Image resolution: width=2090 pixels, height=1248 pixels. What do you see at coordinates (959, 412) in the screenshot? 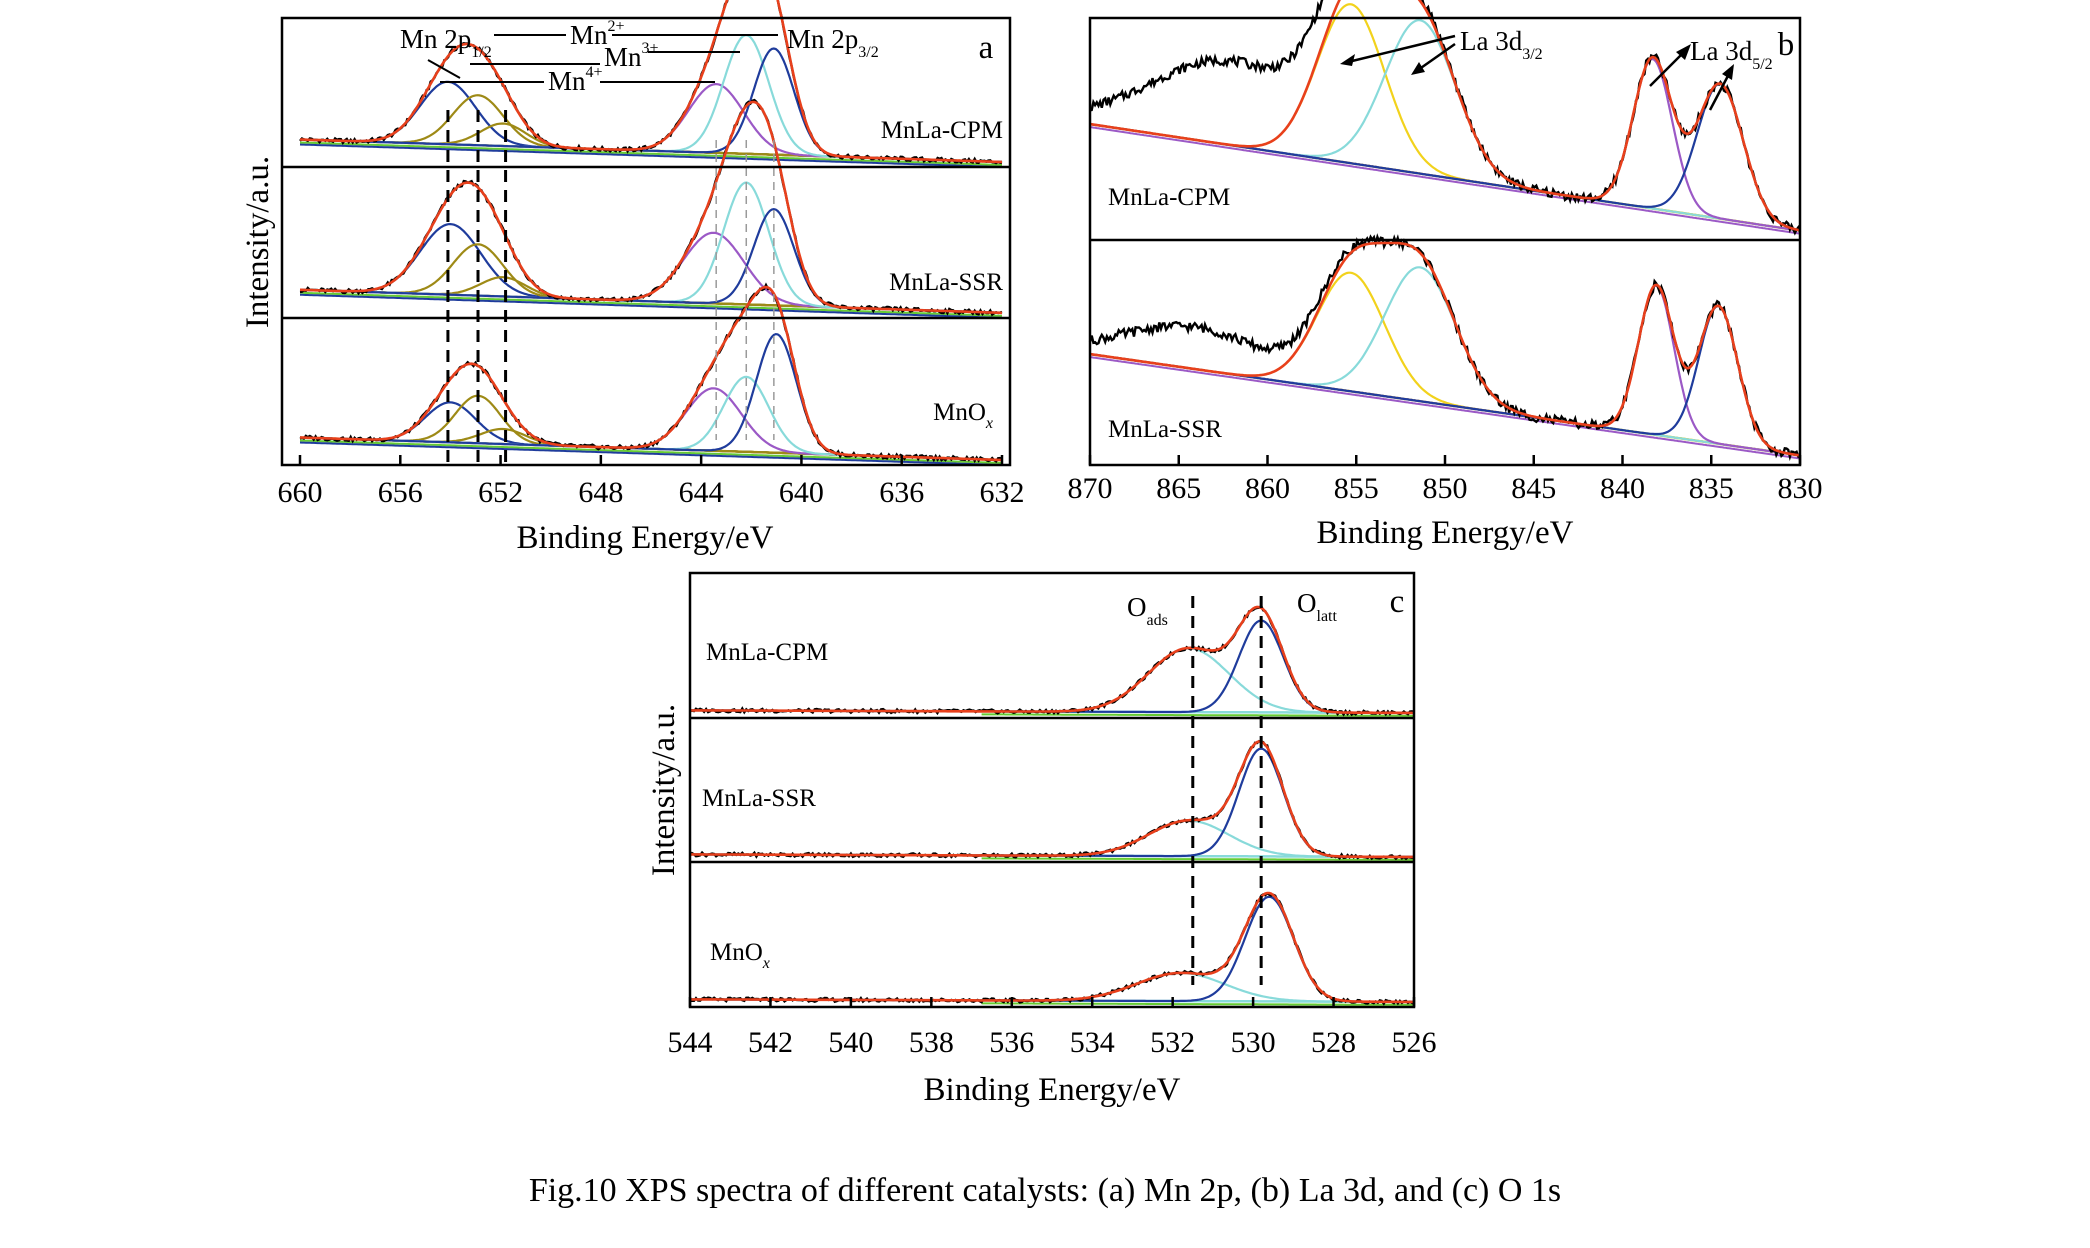
I see `mnox-label-main: MnO` at bounding box center [959, 412].